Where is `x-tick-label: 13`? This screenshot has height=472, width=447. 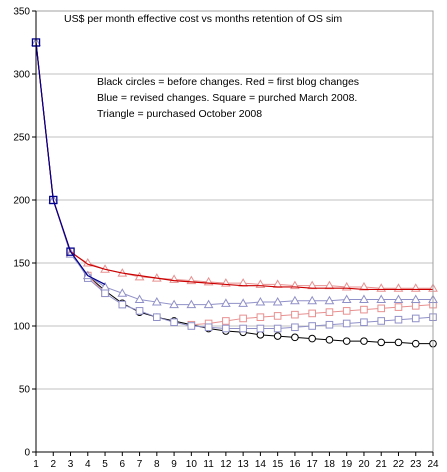 x-tick-label: 13 is located at coordinates (244, 464).